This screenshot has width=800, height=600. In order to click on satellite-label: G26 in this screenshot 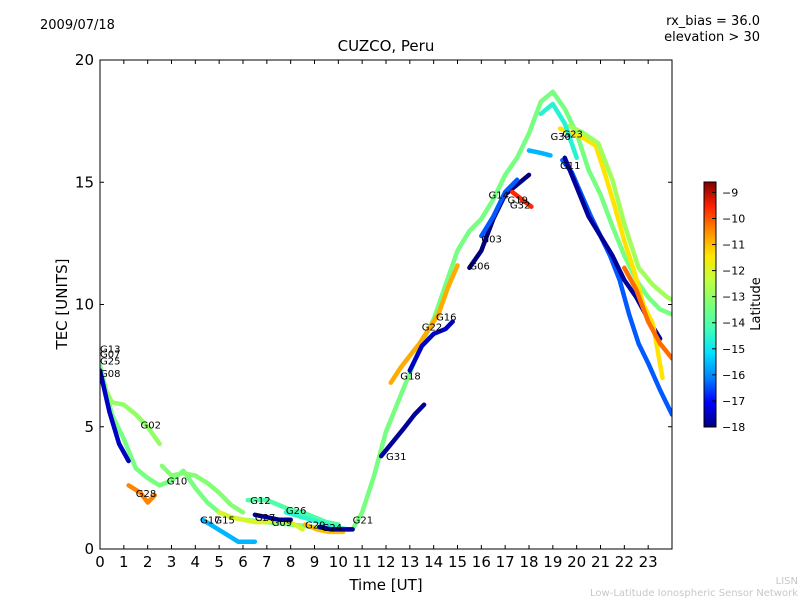, I will do `click(296, 511)`.